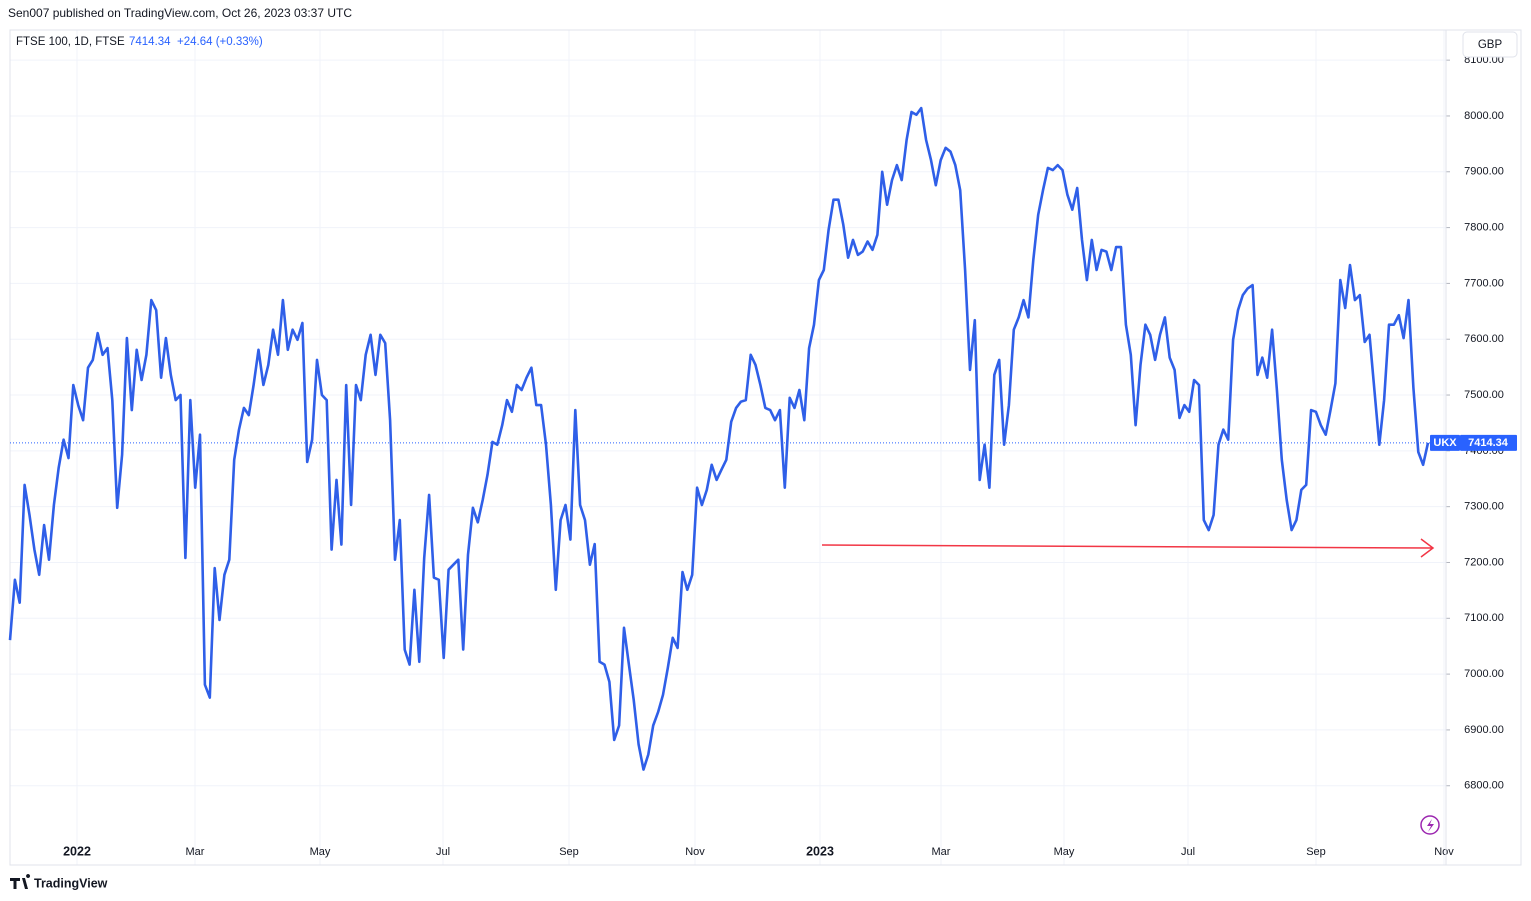 The image size is (1531, 901). Describe the element at coordinates (1484, 116) in the screenshot. I see `y-tick-label: 8000.00` at that location.